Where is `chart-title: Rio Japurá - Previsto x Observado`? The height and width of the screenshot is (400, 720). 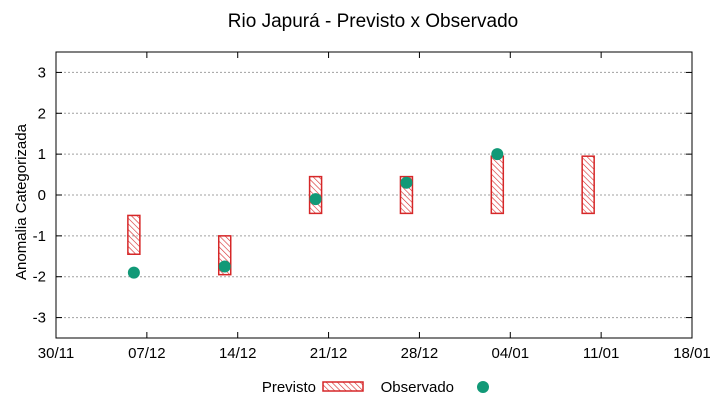
chart-title: Rio Japurá - Previsto x Observado is located at coordinates (373, 21).